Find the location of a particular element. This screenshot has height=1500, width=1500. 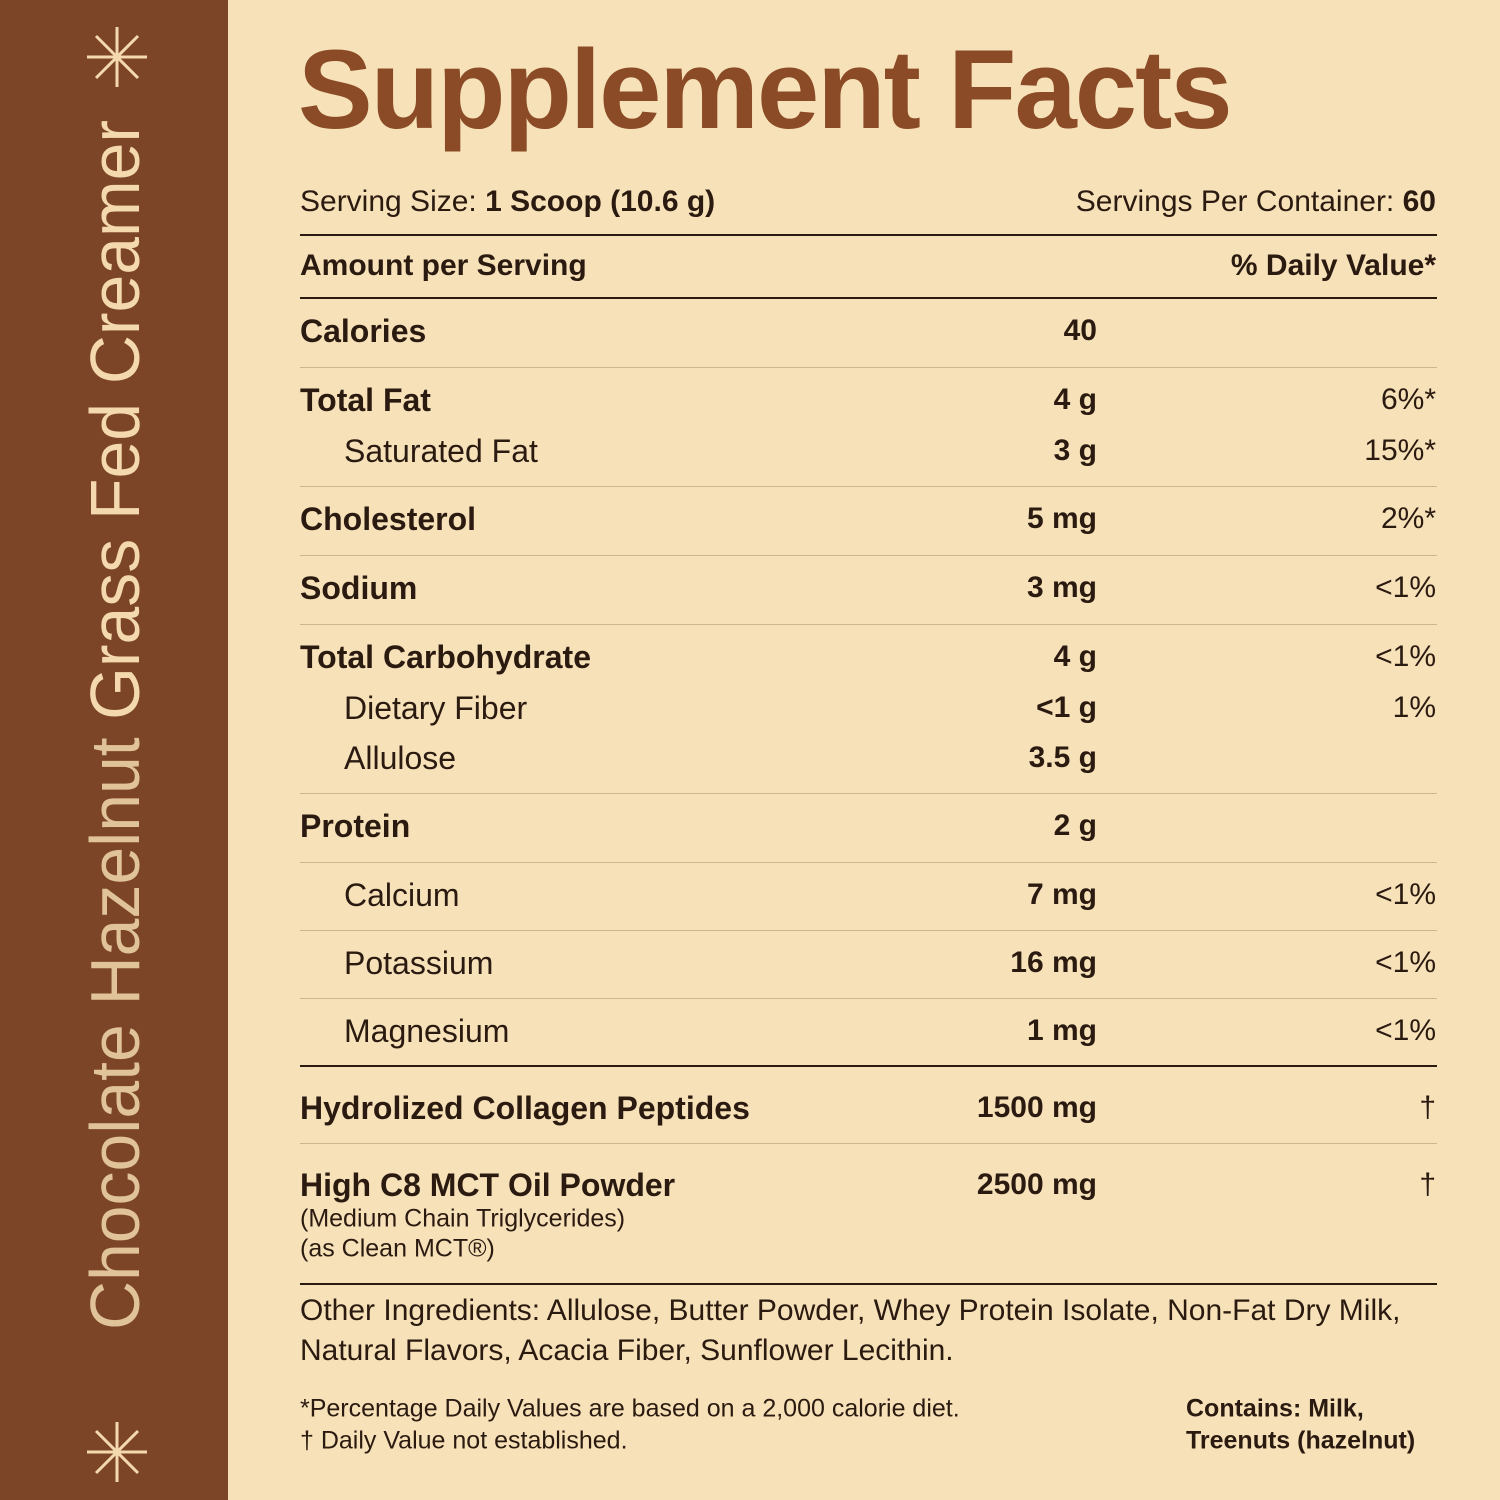

servings-per-container: Servings Per Container: 60 is located at coordinates (1256, 202).